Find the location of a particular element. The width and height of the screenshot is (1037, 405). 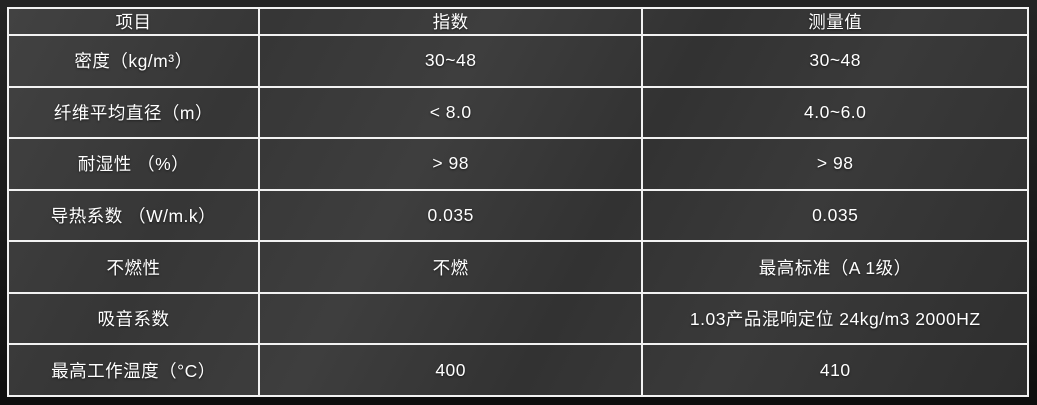

table-row: 吸音系数 1.03产品混响定位 24kg/m3 2000HZ is located at coordinates (518, 318).